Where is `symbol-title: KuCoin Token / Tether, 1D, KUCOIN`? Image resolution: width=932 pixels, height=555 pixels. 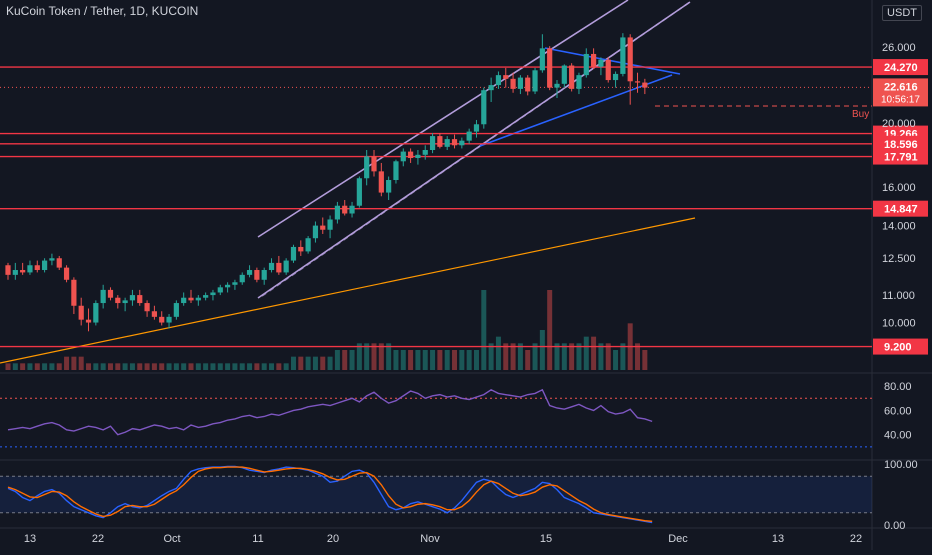
symbol-title: KuCoin Token / Tether, 1D, KUCOIN is located at coordinates (102, 11).